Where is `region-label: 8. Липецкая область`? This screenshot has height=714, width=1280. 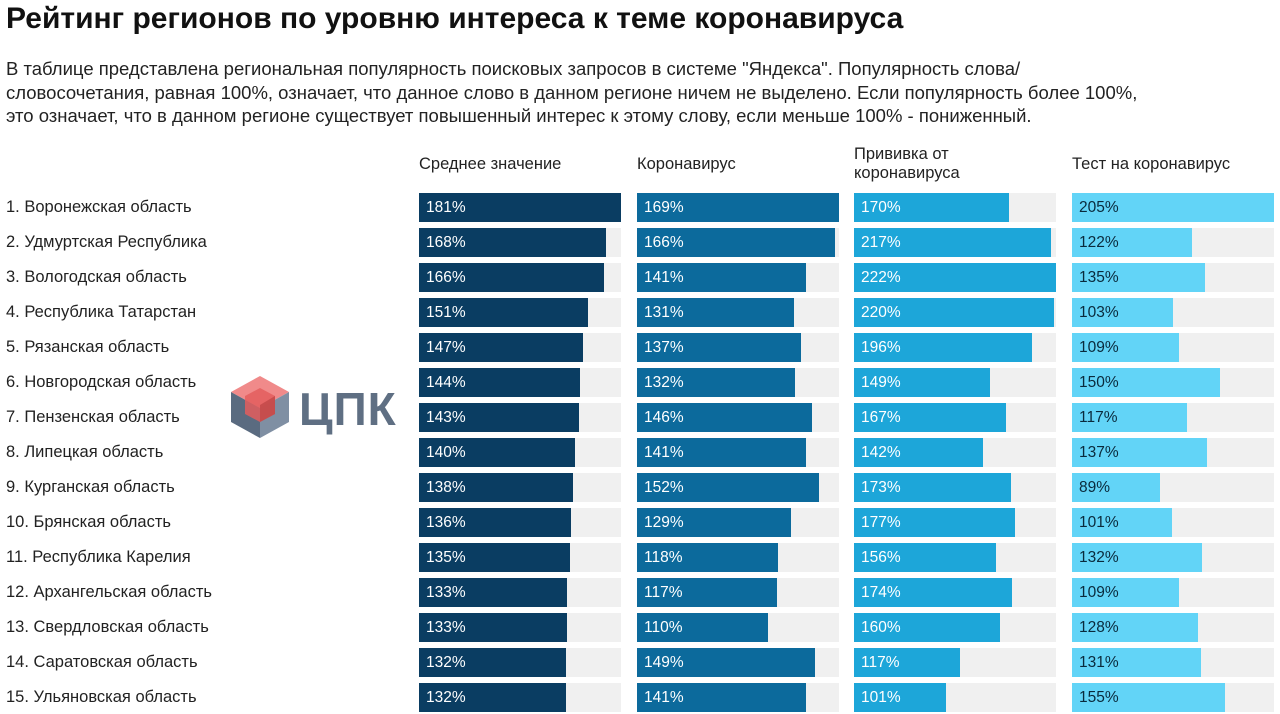
region-label: 8. Липецкая область is located at coordinates (85, 452).